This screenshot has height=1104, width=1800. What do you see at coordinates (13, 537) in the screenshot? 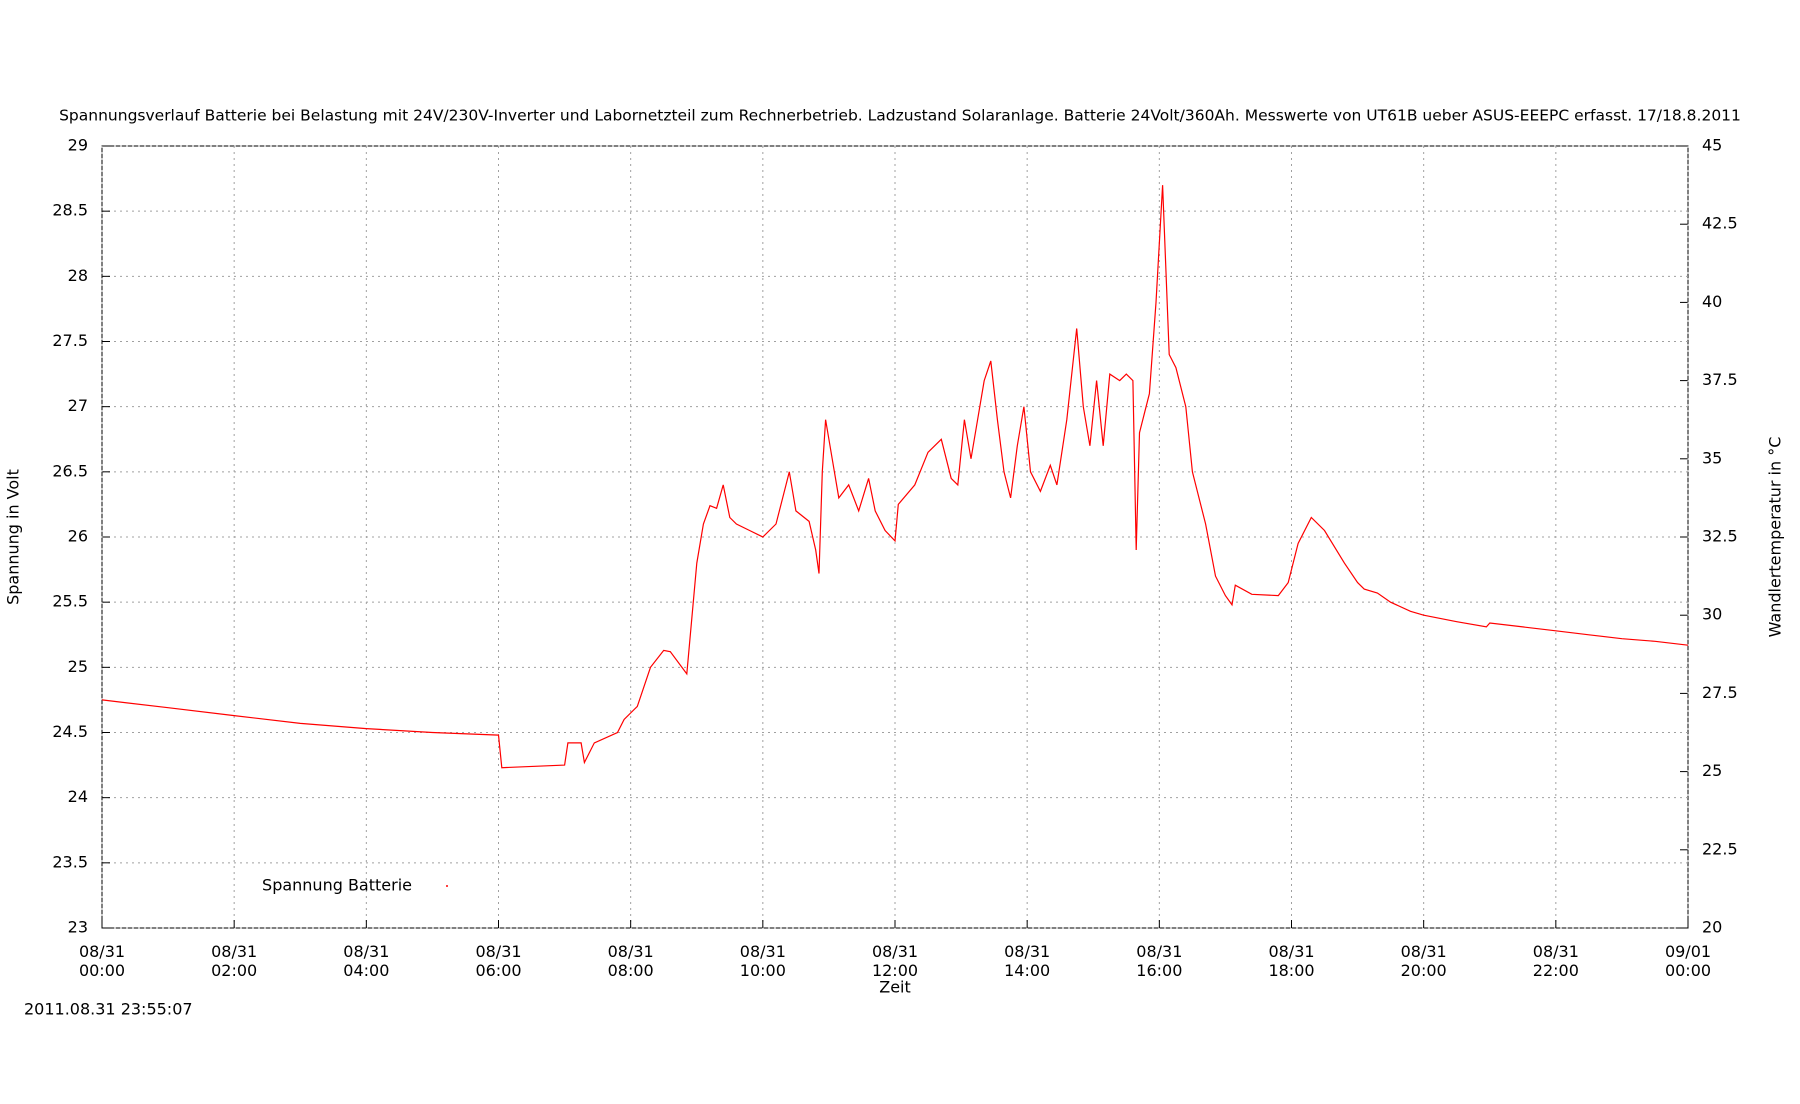
I see `y-axis-label: Spannung in Volt` at bounding box center [13, 537].